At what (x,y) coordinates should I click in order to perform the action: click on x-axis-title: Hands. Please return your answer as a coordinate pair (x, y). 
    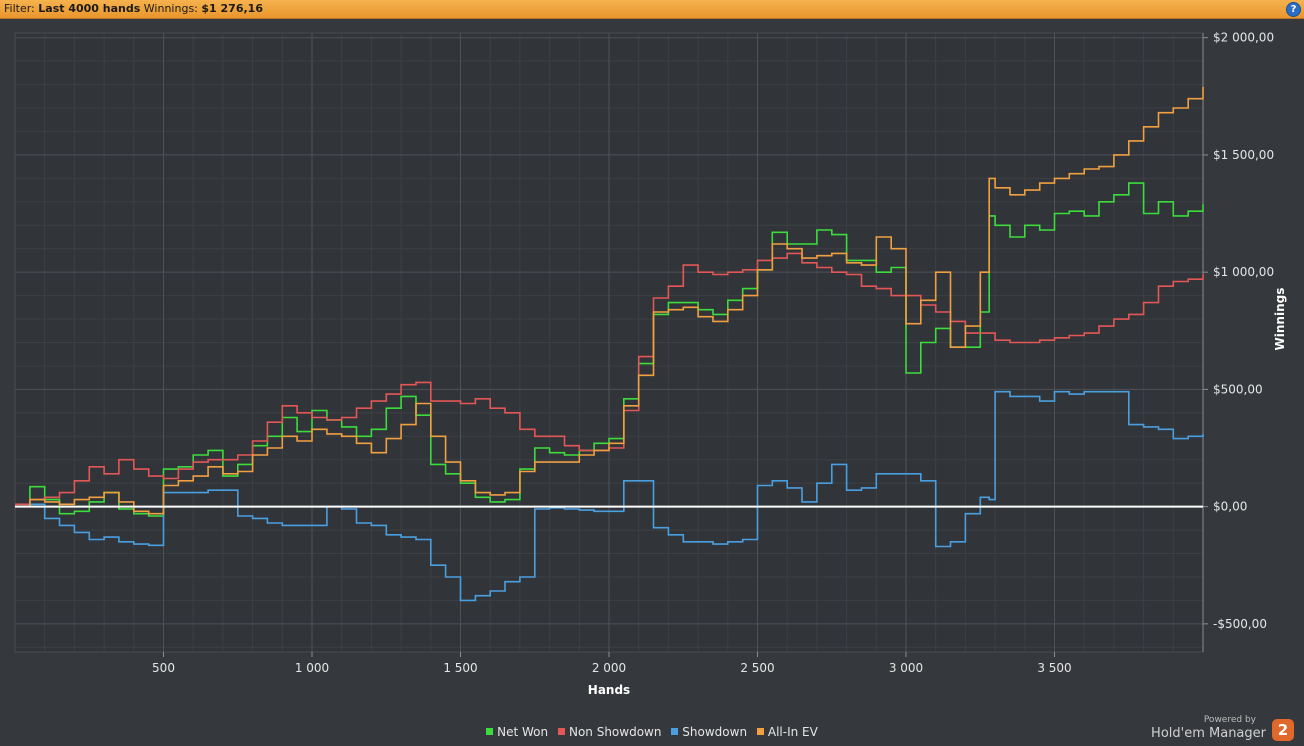
    Looking at the image, I should click on (609, 690).